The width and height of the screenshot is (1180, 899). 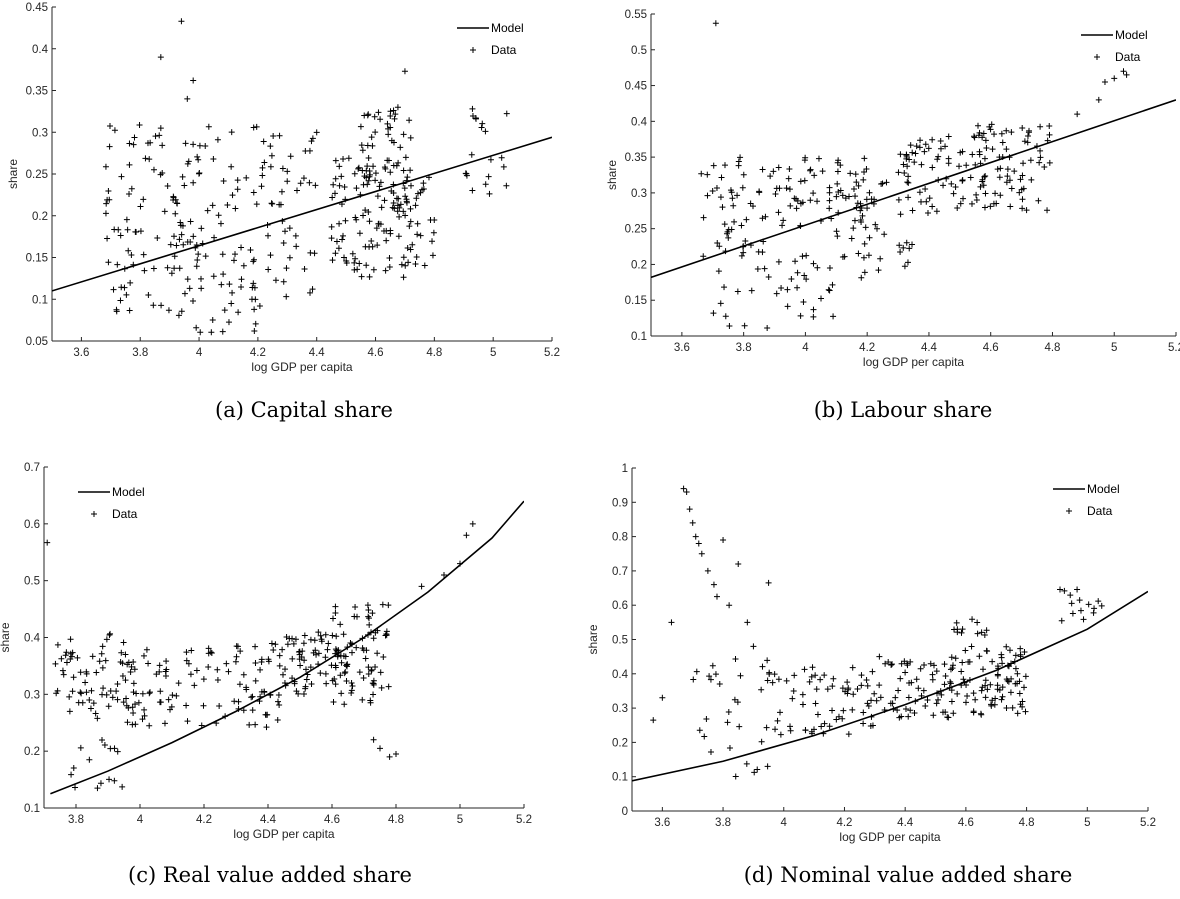 What do you see at coordinates (625, 812) in the screenshot?
I see `y-tick-label: 0` at bounding box center [625, 812].